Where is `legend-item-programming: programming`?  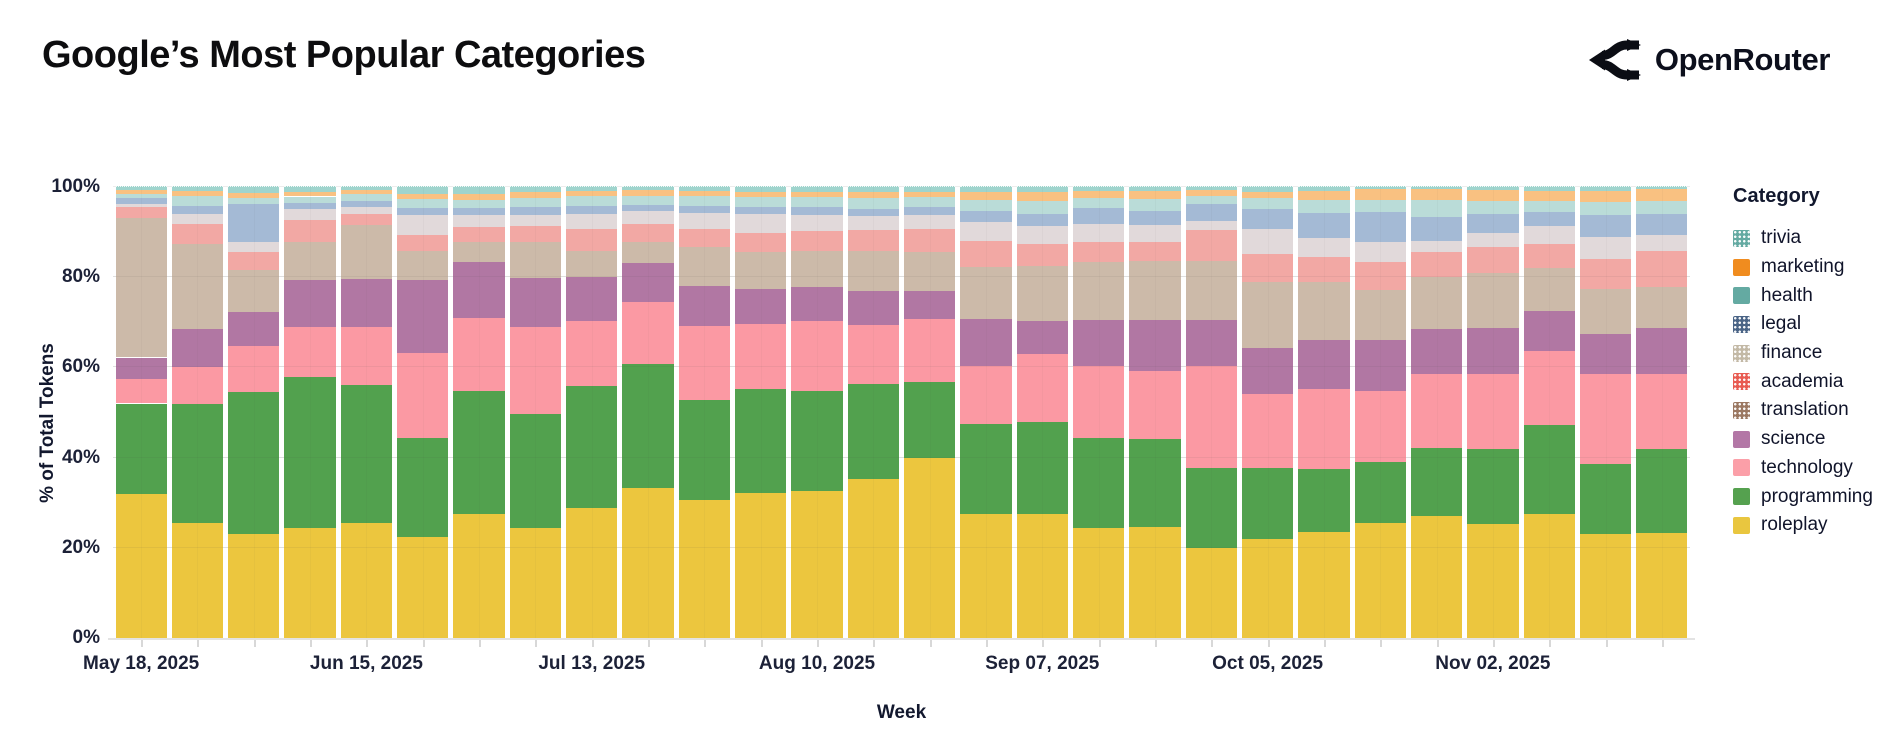
legend-item-programming: programming is located at coordinates (1807, 496).